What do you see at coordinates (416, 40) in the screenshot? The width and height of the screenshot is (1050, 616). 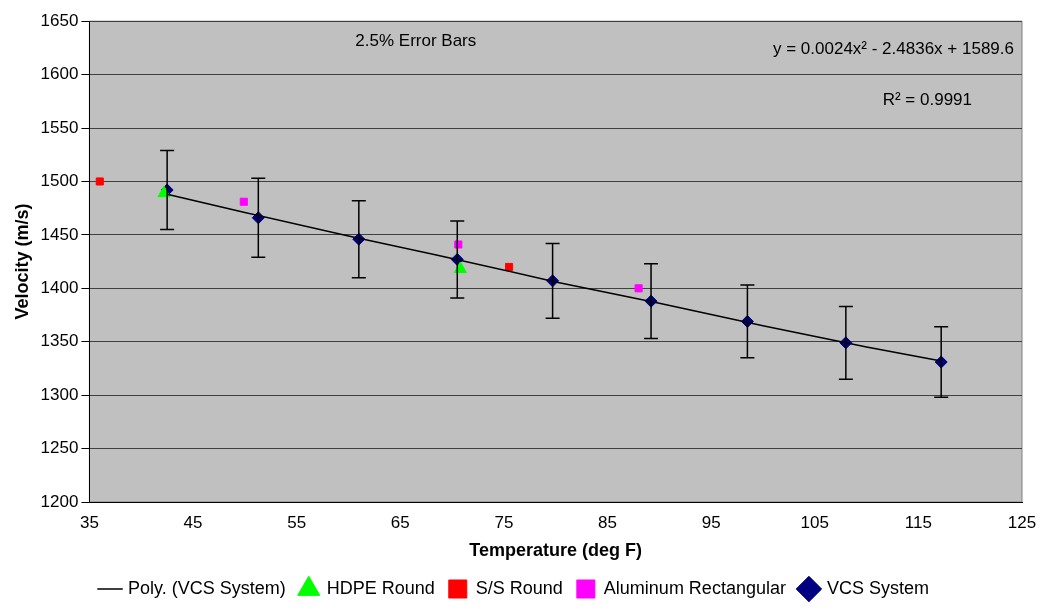 I see `annotation: 2.5% Error Bars` at bounding box center [416, 40].